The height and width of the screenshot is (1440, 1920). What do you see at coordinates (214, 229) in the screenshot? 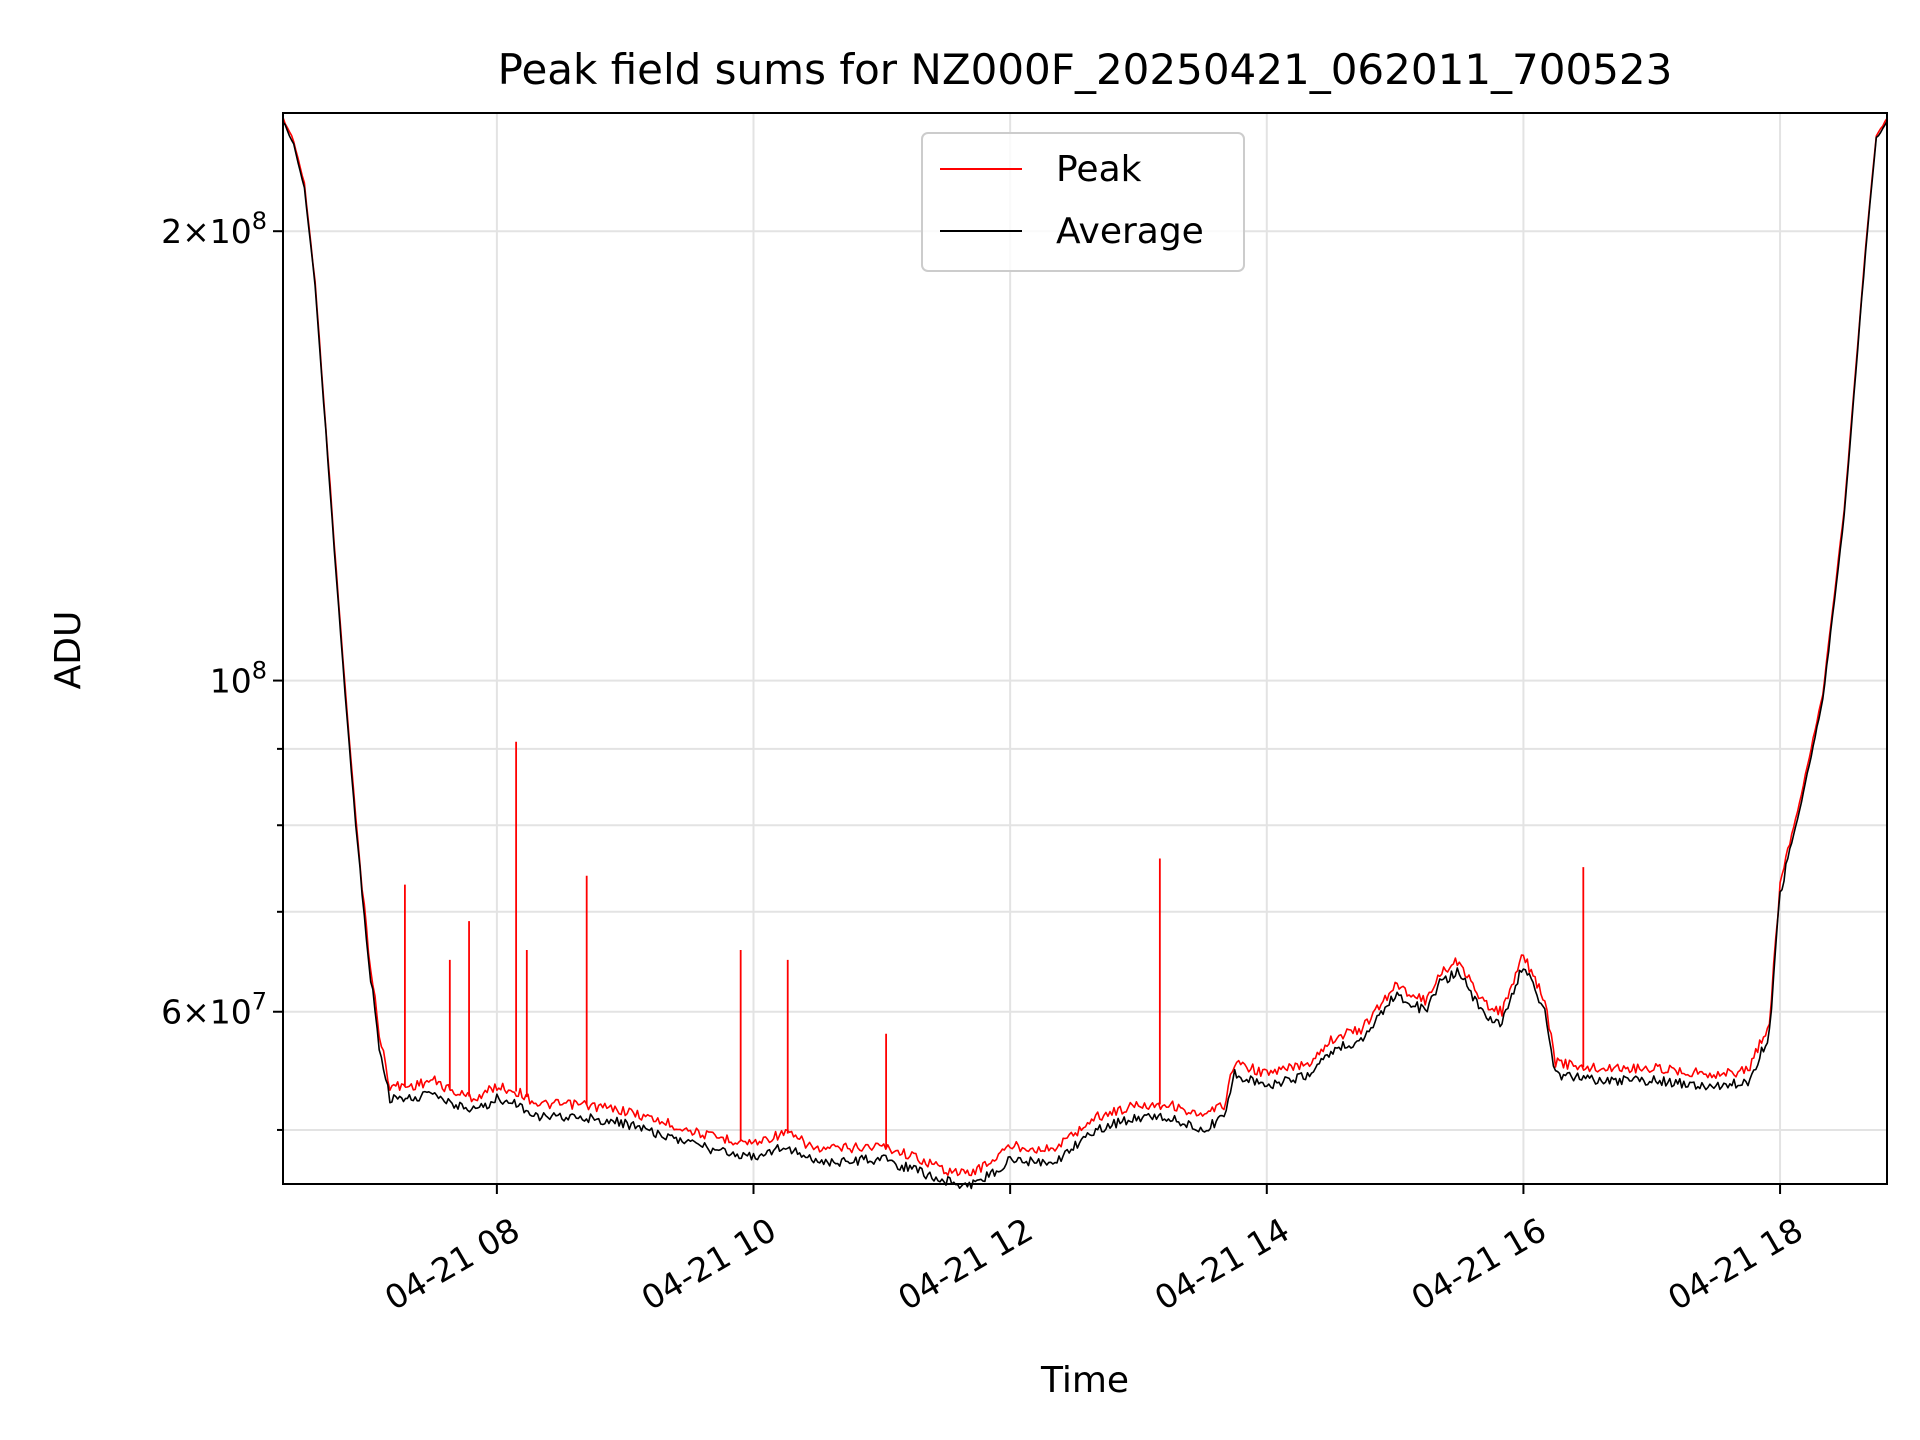
I see `y-tick-label: 2×108` at bounding box center [214, 229].